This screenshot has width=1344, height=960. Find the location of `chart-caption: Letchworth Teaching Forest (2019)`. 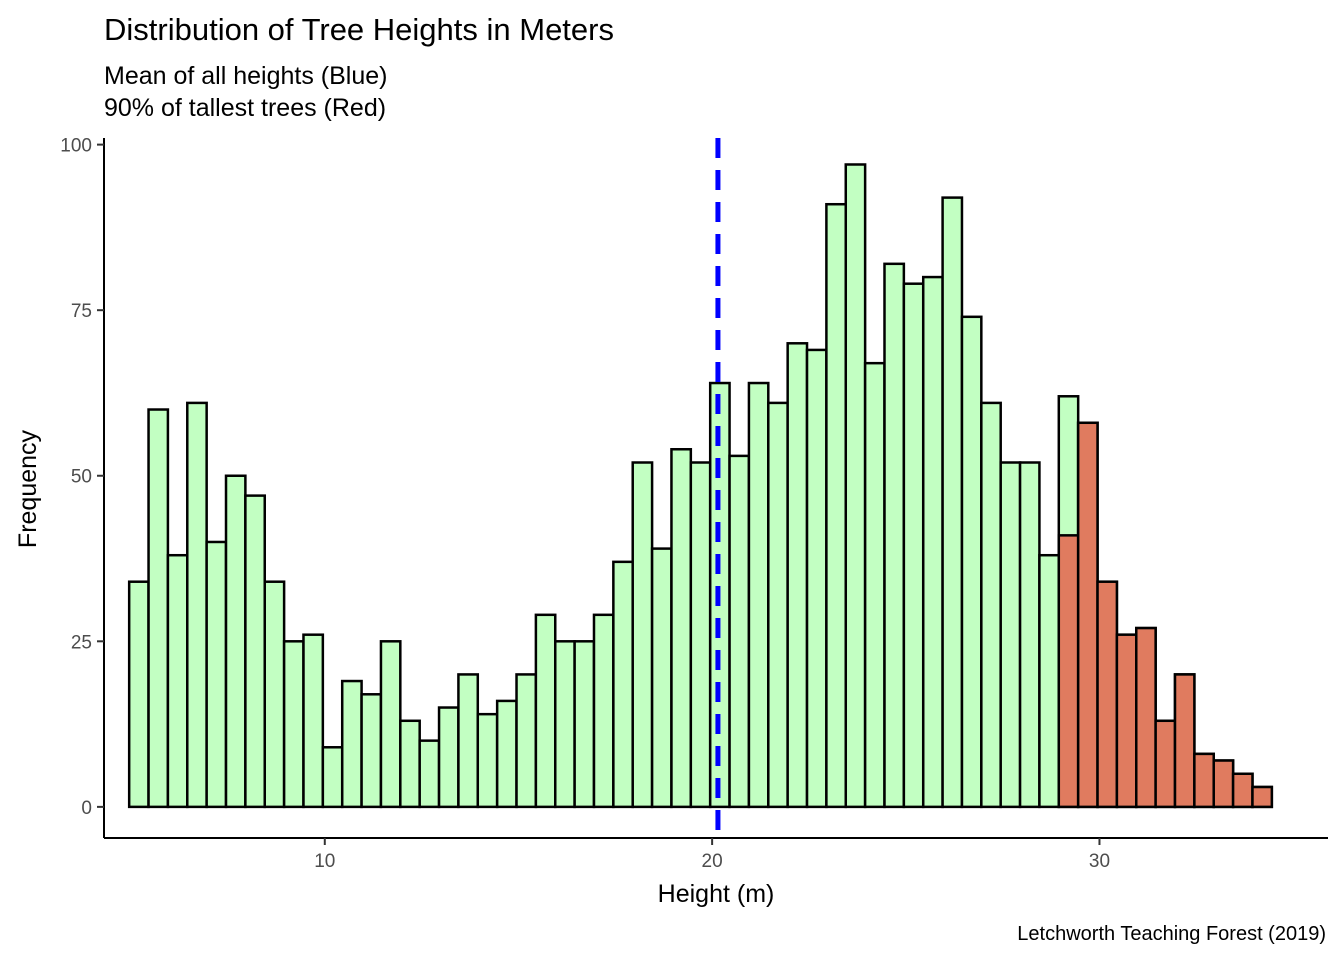

chart-caption: Letchworth Teaching Forest (2019) is located at coordinates (1171, 934).